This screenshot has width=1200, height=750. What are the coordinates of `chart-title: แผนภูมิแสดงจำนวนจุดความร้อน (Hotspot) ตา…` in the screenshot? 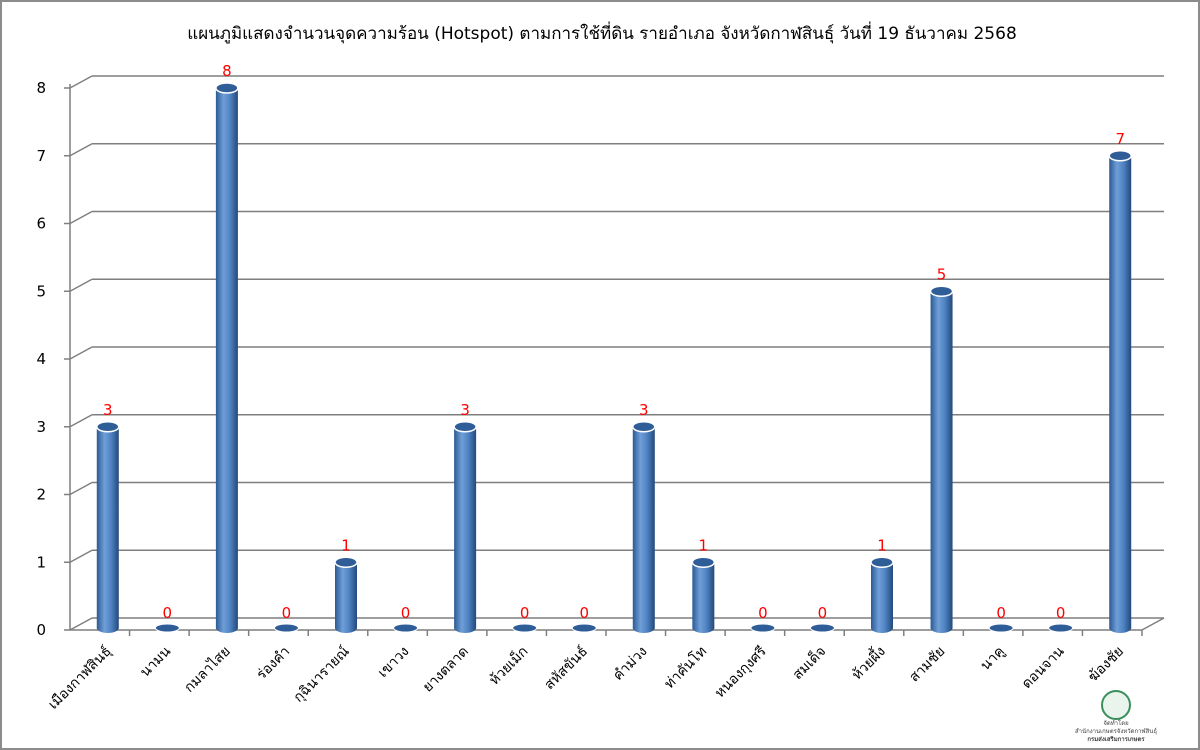 It's located at (602, 34).